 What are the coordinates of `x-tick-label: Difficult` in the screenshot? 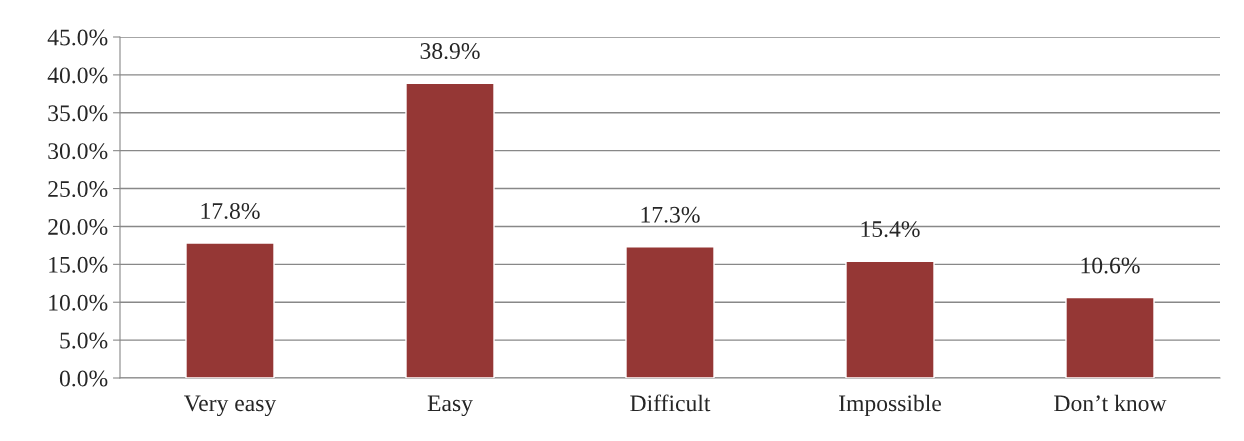 It's located at (670, 403).